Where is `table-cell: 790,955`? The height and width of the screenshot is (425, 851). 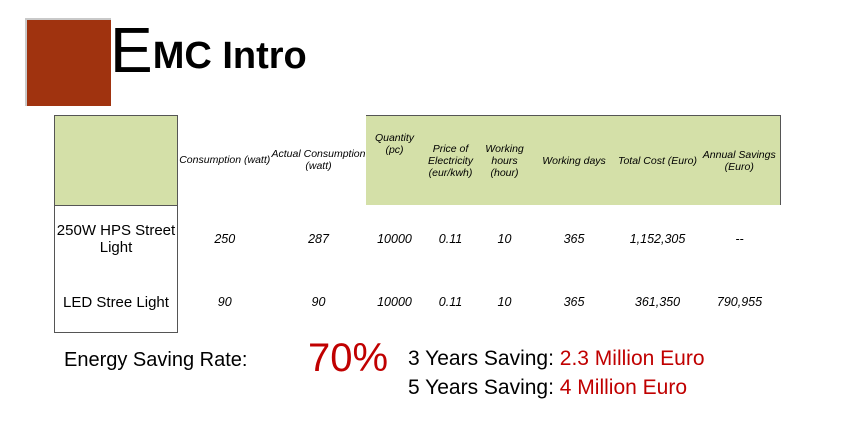
table-cell: 790,955 is located at coordinates (739, 302).